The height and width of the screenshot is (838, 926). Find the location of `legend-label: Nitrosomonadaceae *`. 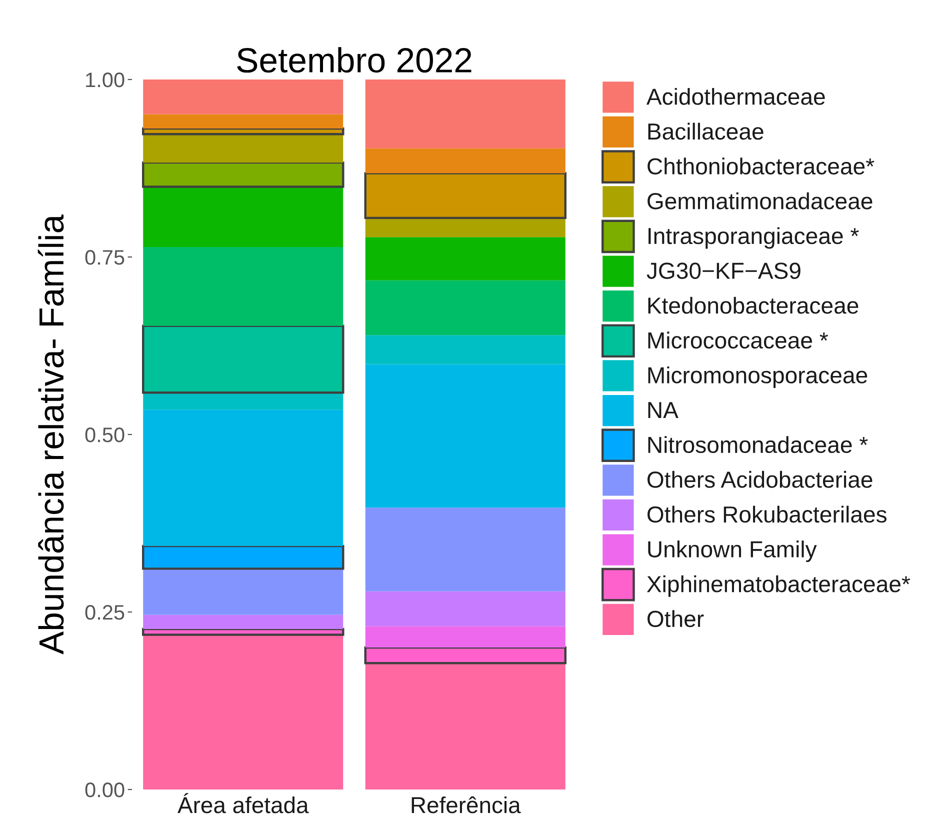

legend-label: Nitrosomonadaceae * is located at coordinates (758, 445).